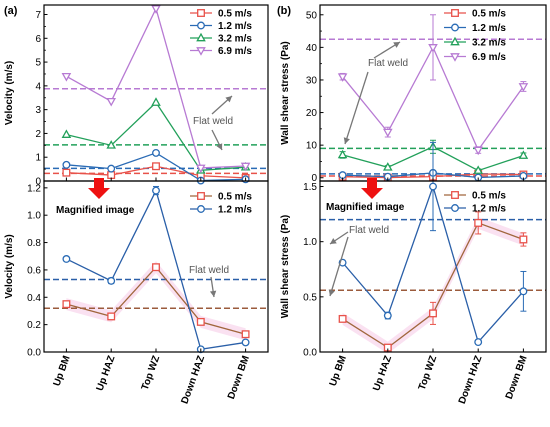 This screenshot has height=427, width=550. I want to click on a-top-ylabel: Velocity (m/s), so click(9, 93).